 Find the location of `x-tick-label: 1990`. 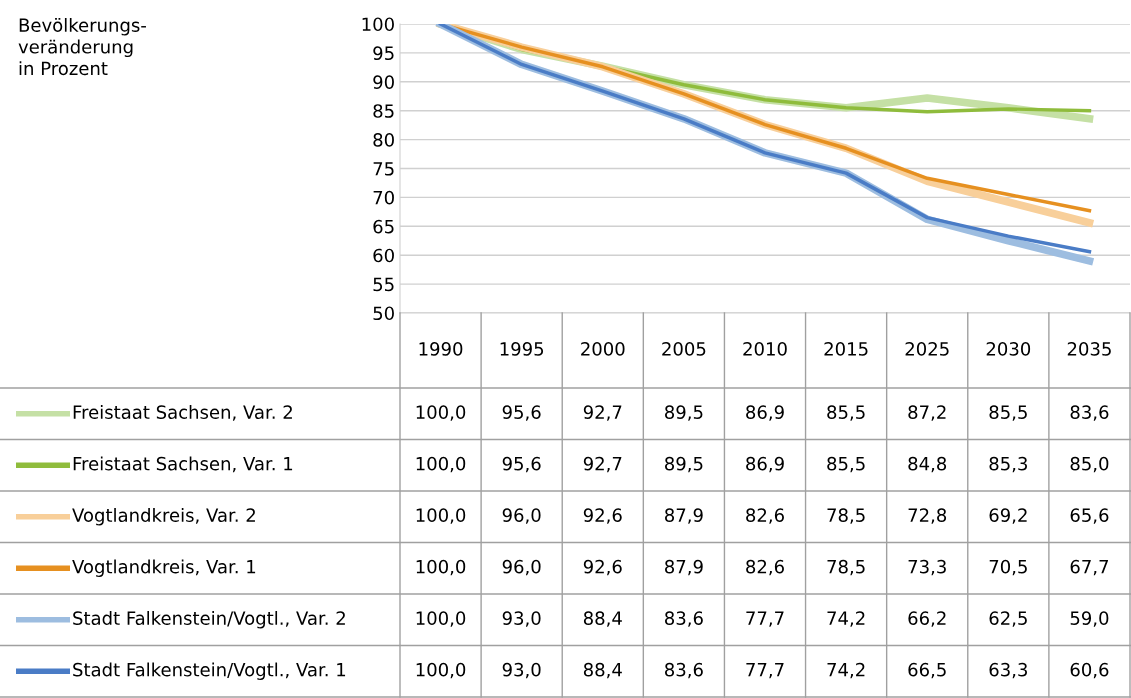

x-tick-label: 1990 is located at coordinates (441, 349).